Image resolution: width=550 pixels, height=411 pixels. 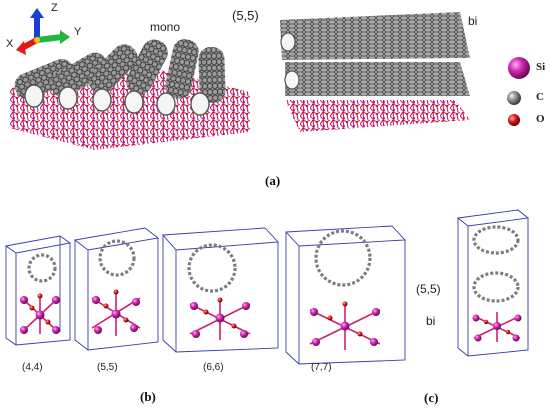 I want to click on sio2-clusters, so click(x=271, y=319).